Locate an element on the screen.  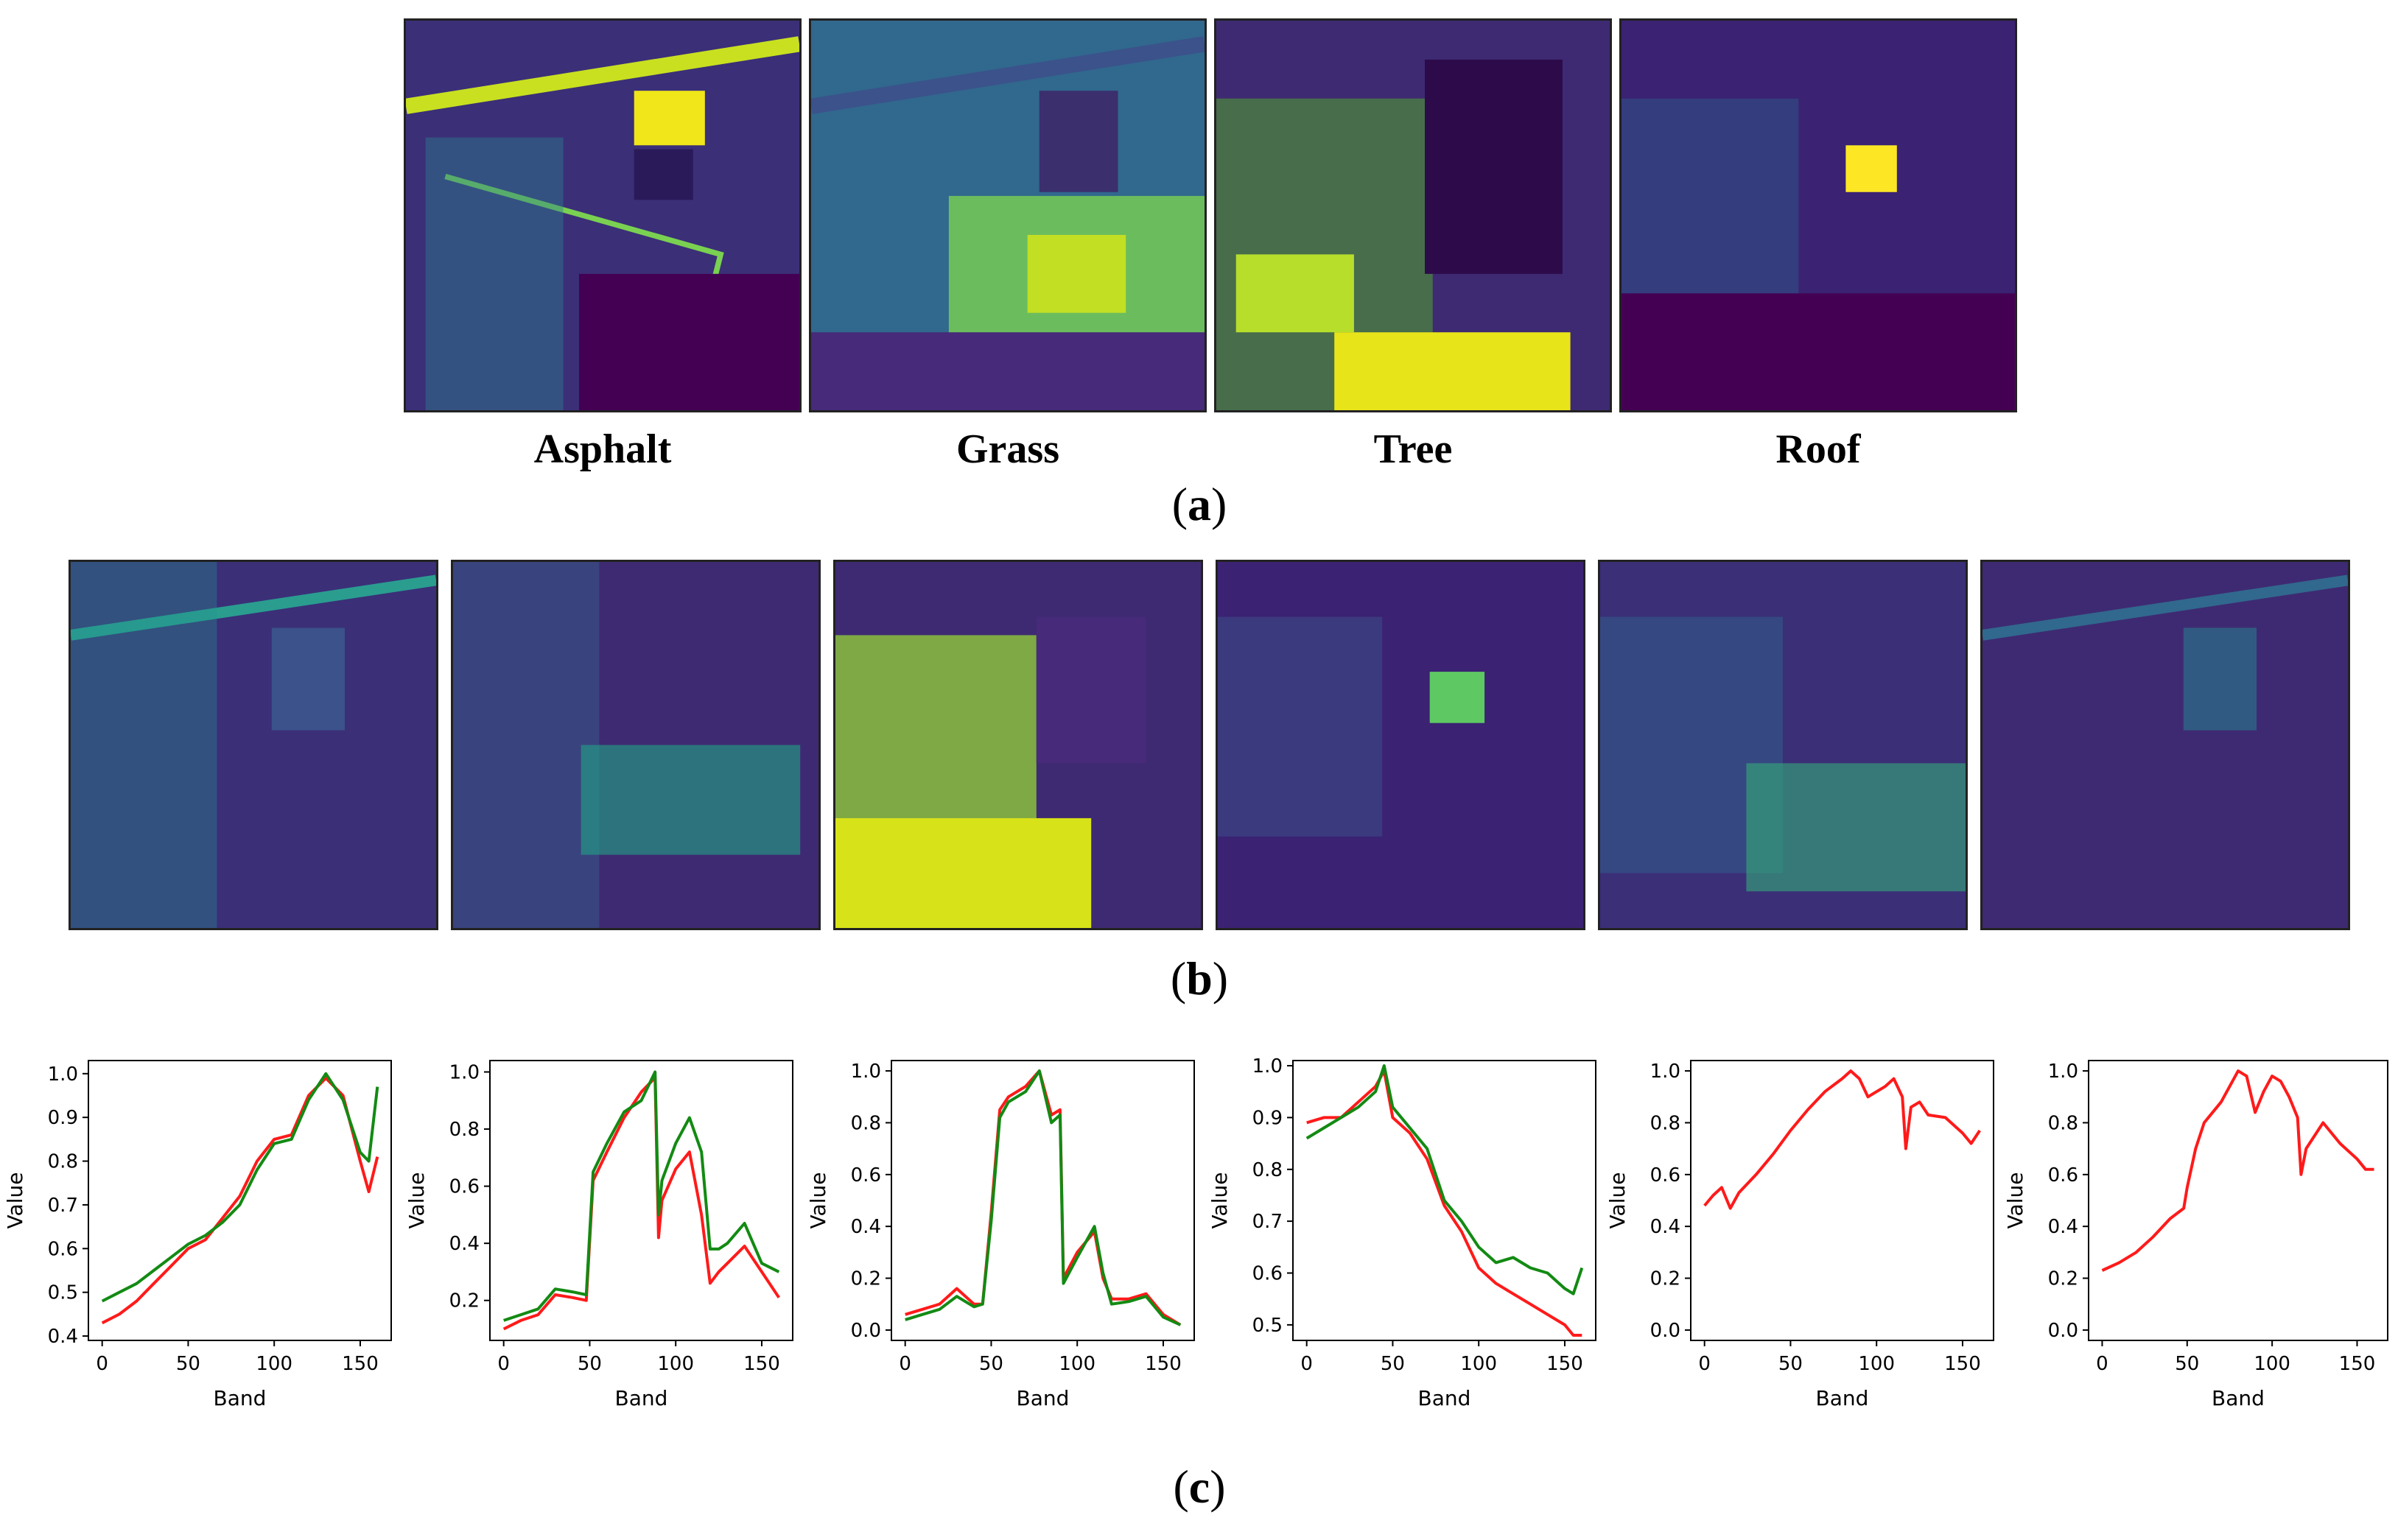
panel-tag-b: (b) is located at coordinates (1200, 978).